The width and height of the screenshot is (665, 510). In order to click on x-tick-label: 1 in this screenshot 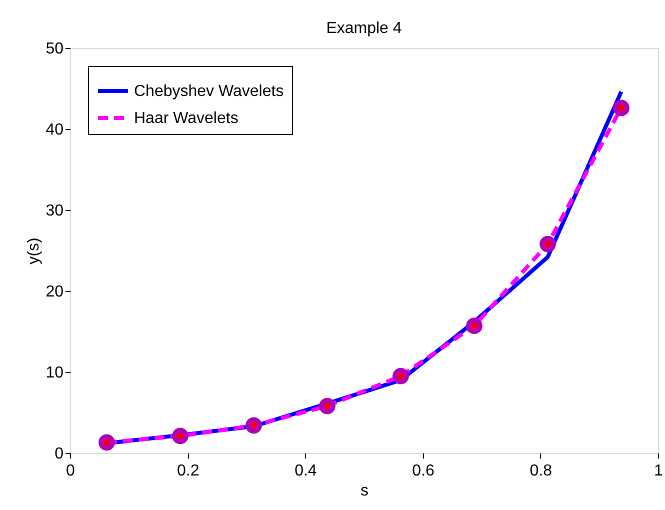, I will do `click(659, 471)`.